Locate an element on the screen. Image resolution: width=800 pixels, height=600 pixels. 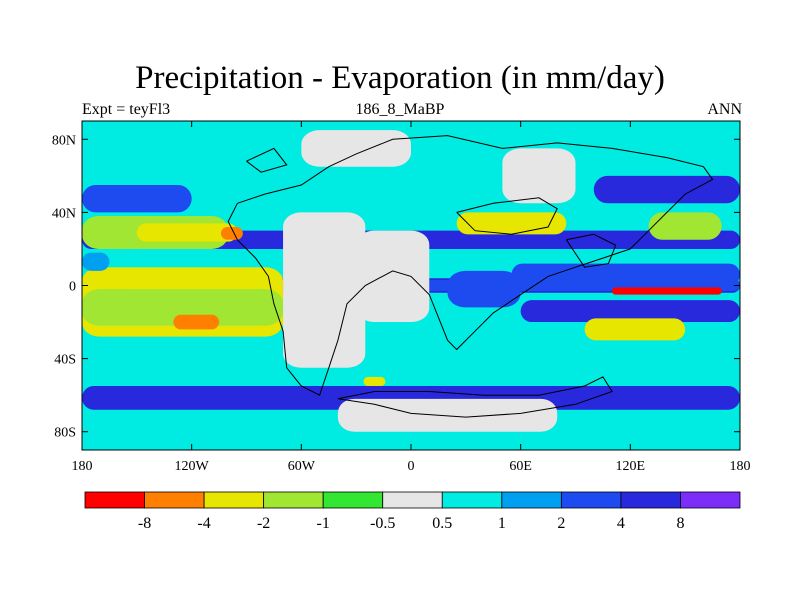
x-tick-label: 60W is located at coordinates (302, 466).